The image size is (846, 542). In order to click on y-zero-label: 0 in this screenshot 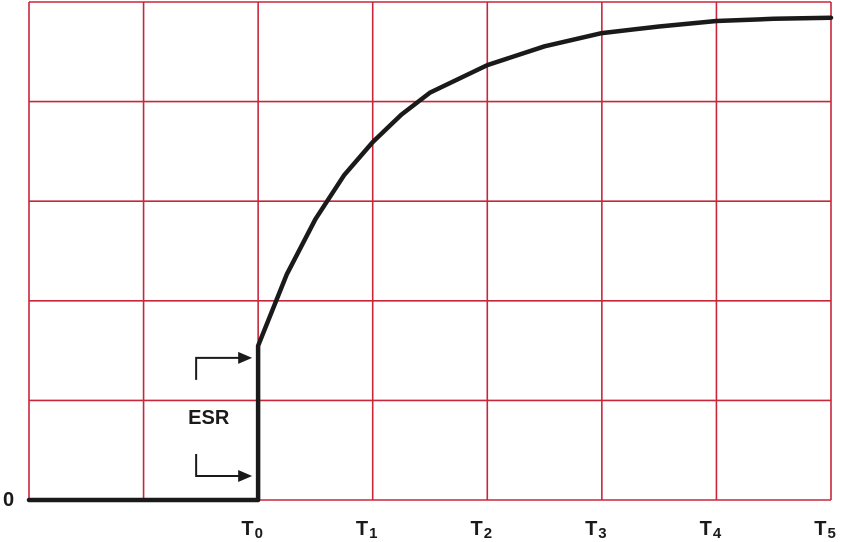, I will do `click(8, 500)`.